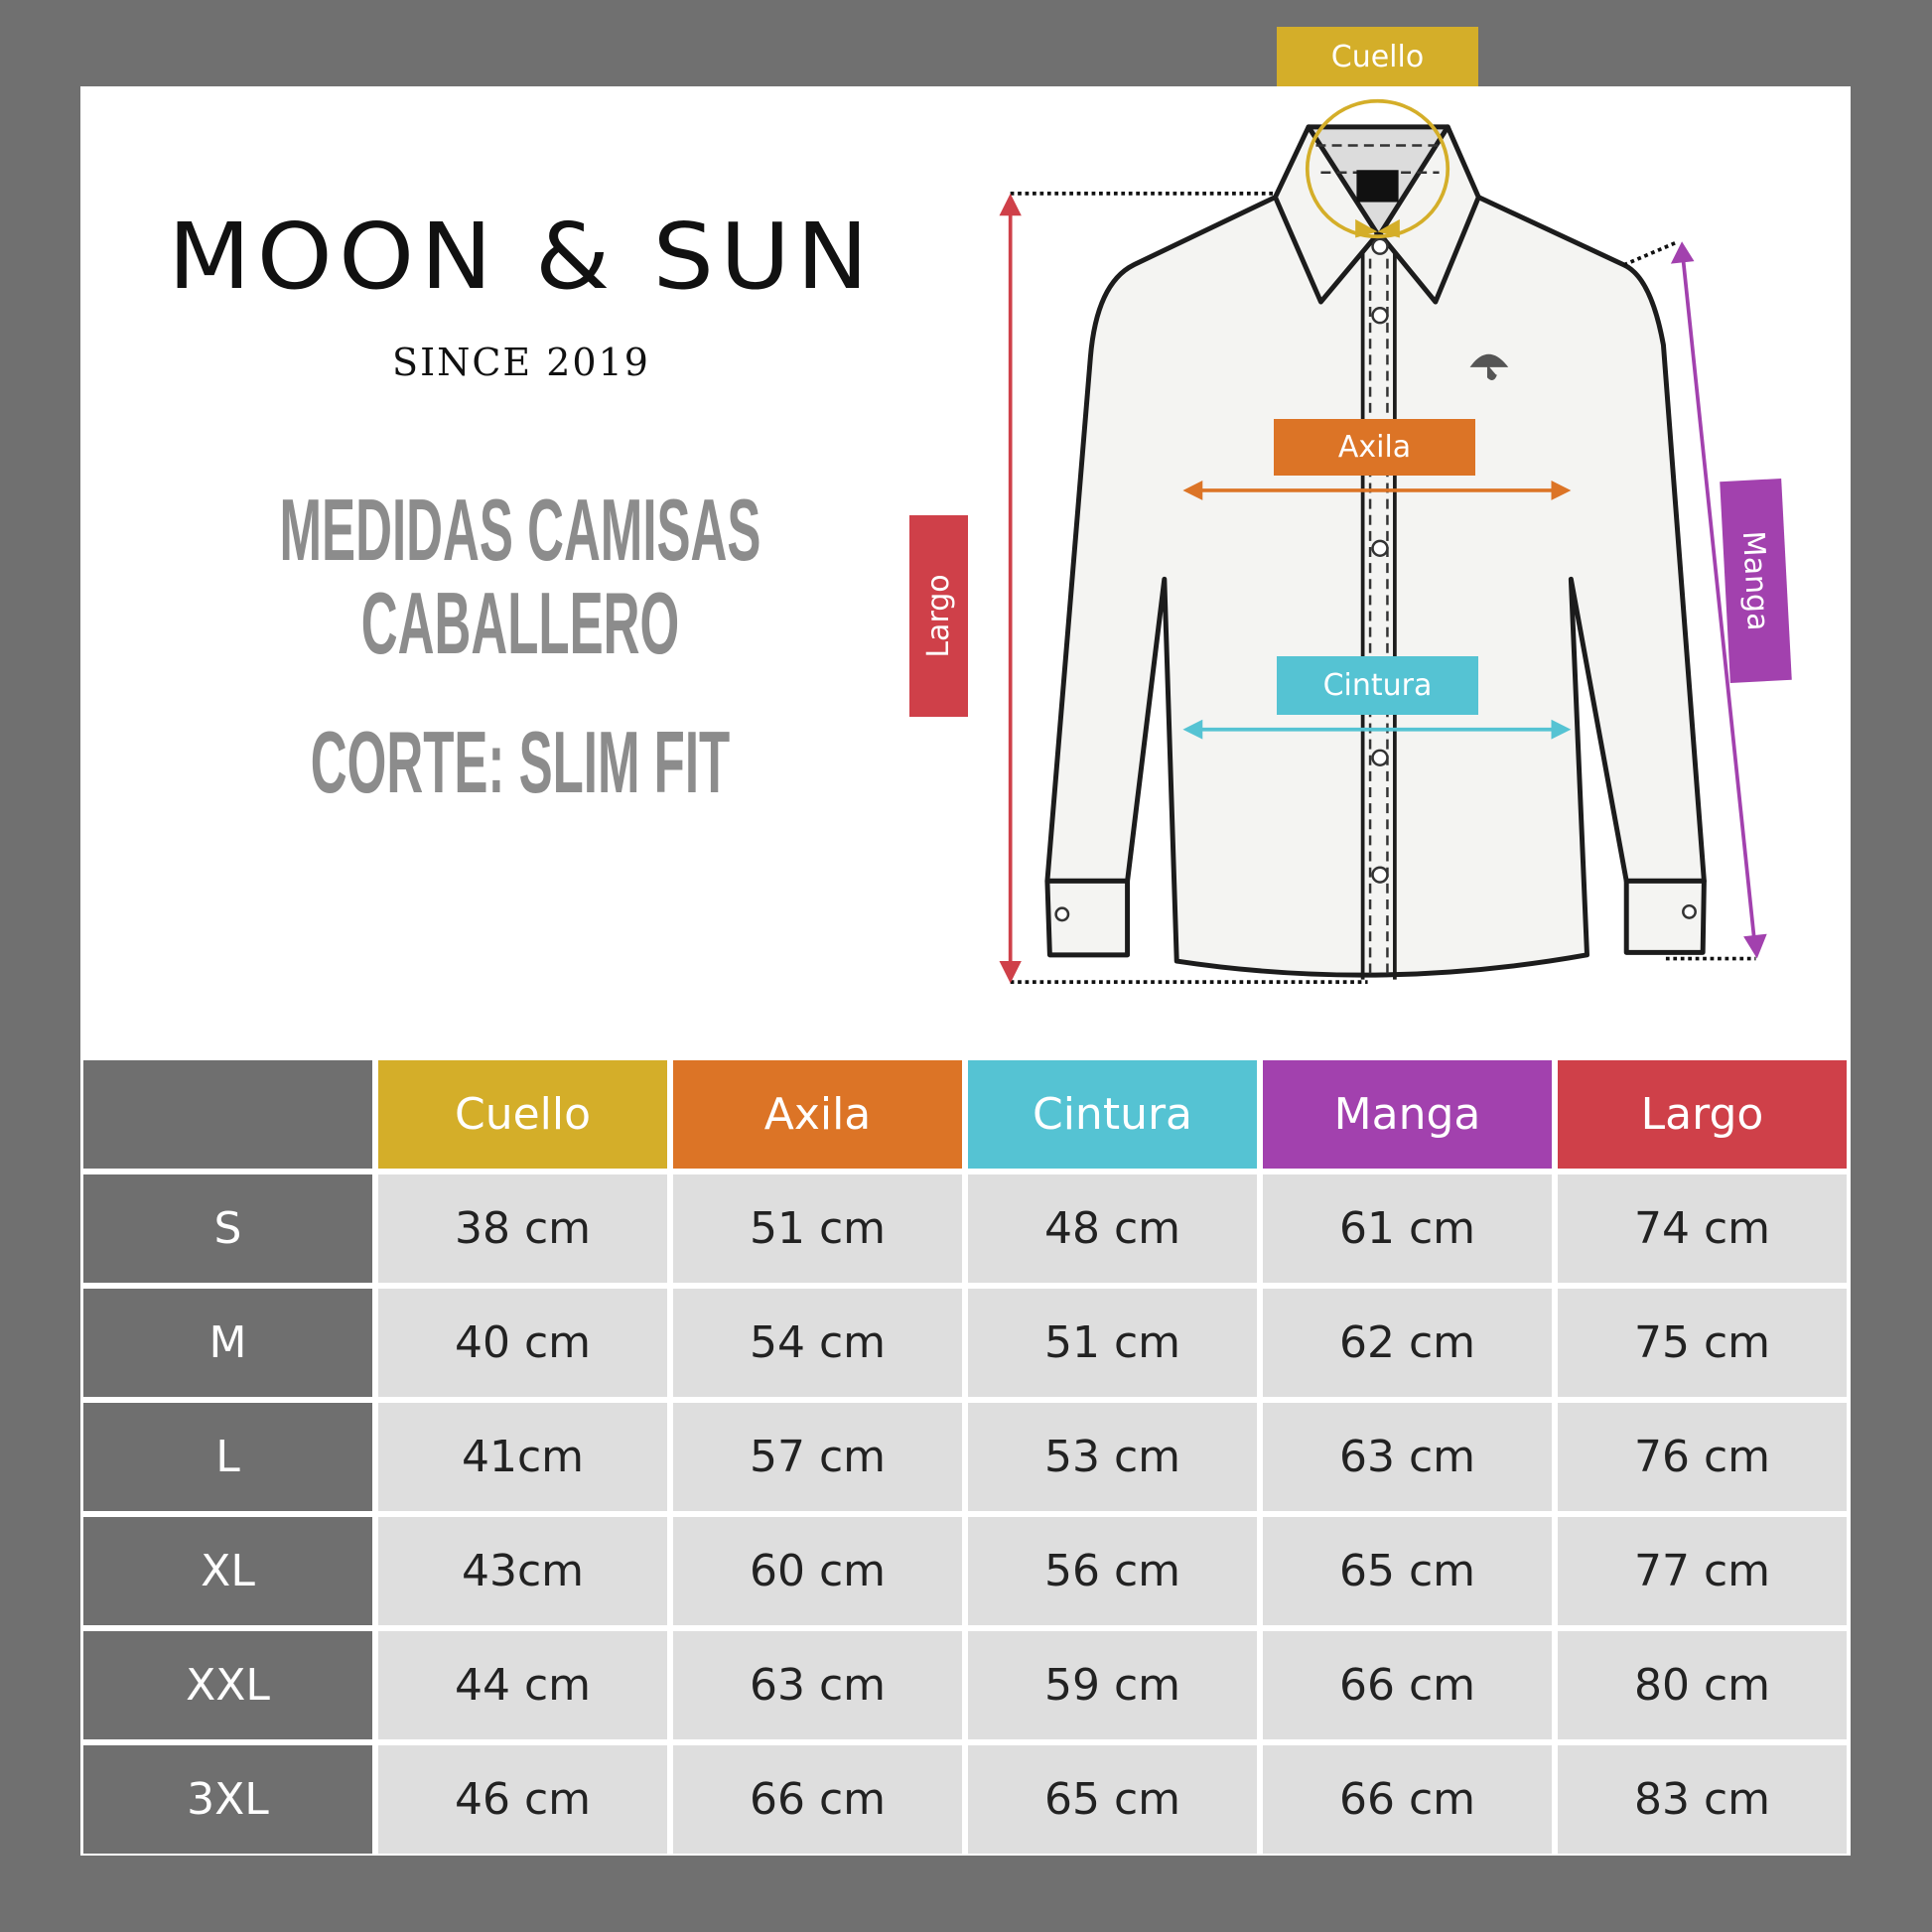 This screenshot has height=1932, width=1932. I want to click on right-cuff, so click(1665, 917).